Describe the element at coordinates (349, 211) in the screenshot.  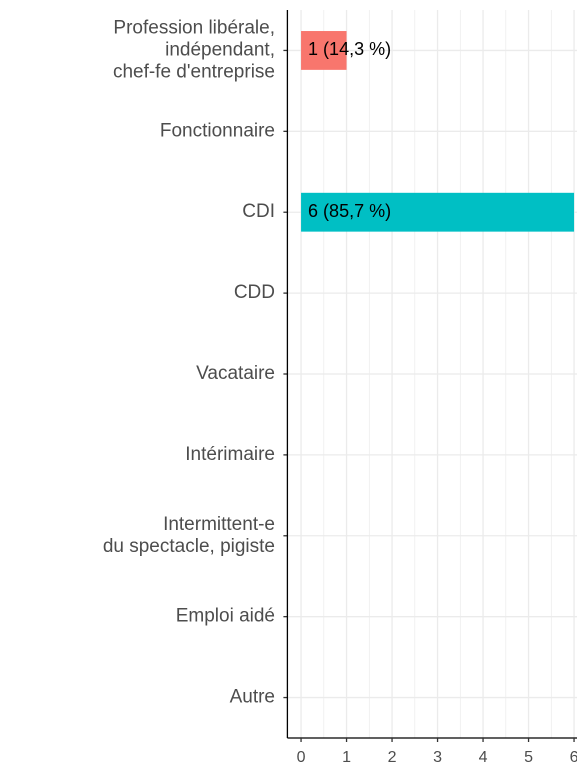
I see `value-label: 6 (85,7 %)` at that location.